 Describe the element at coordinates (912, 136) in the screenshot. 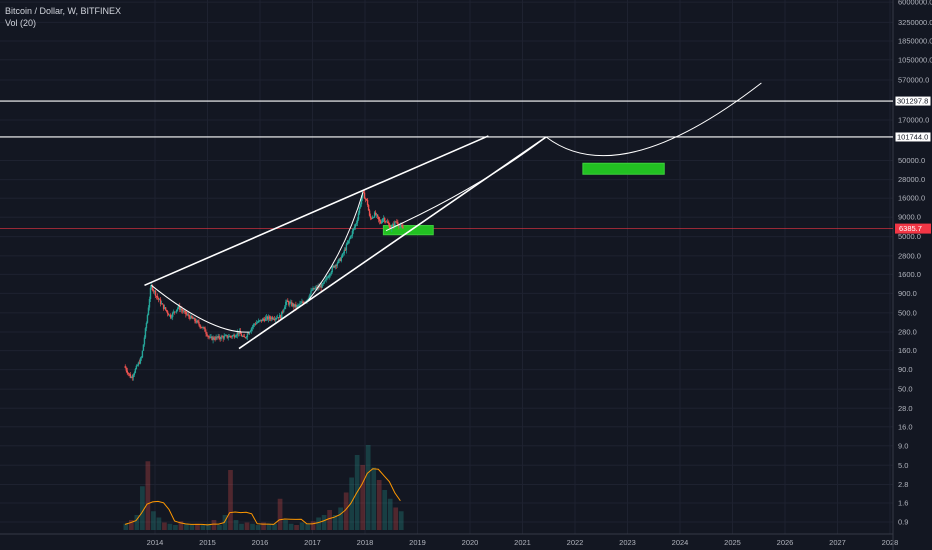

I see `level-price-label: 101744.0` at that location.